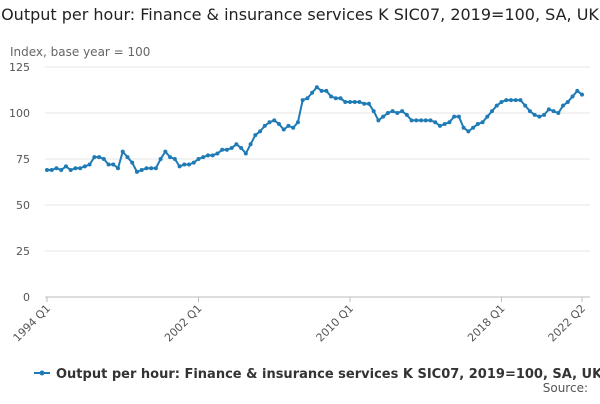  Describe the element at coordinates (565, 388) in the screenshot. I see `source: Source:` at that location.